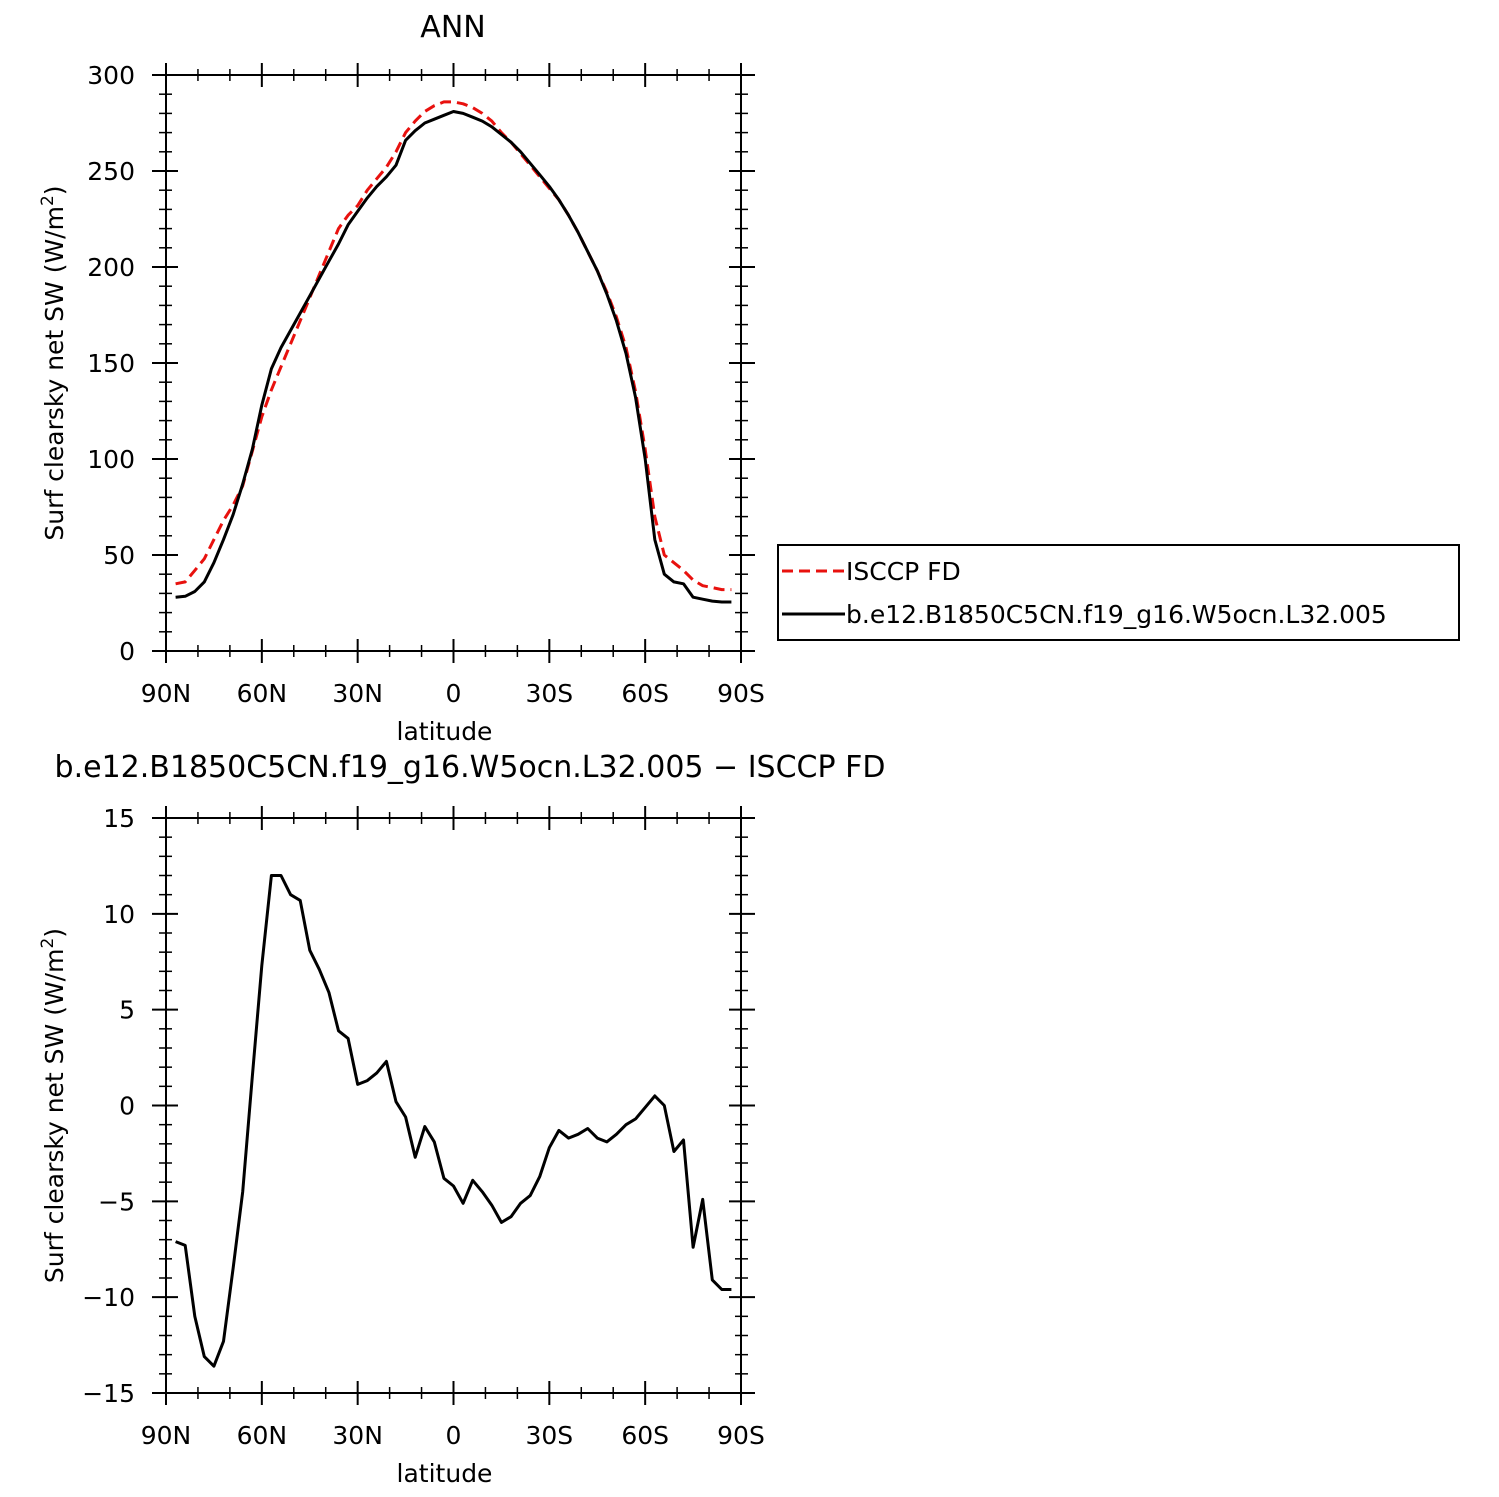 The image size is (1499, 1497). Describe the element at coordinates (111, 171) in the screenshot. I see `y-tick-label: 250` at that location.